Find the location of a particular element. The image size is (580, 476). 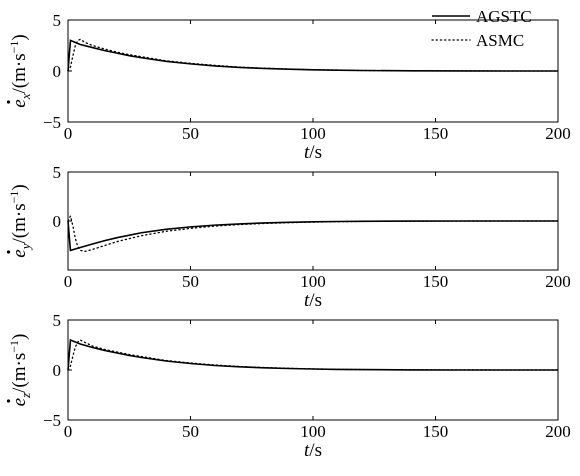

y-axis-title: ez/(m·s−1) is located at coordinates (20, 370).